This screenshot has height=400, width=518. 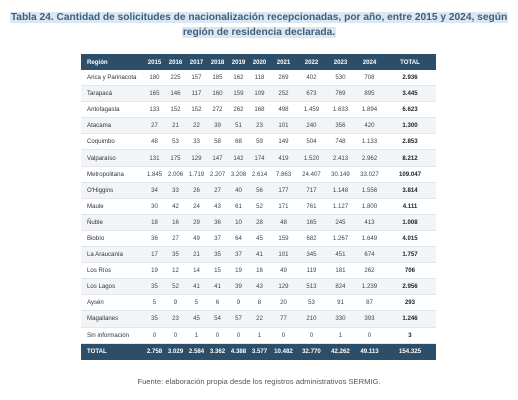 I want to click on value-cell: 1.459, so click(x=311, y=110).